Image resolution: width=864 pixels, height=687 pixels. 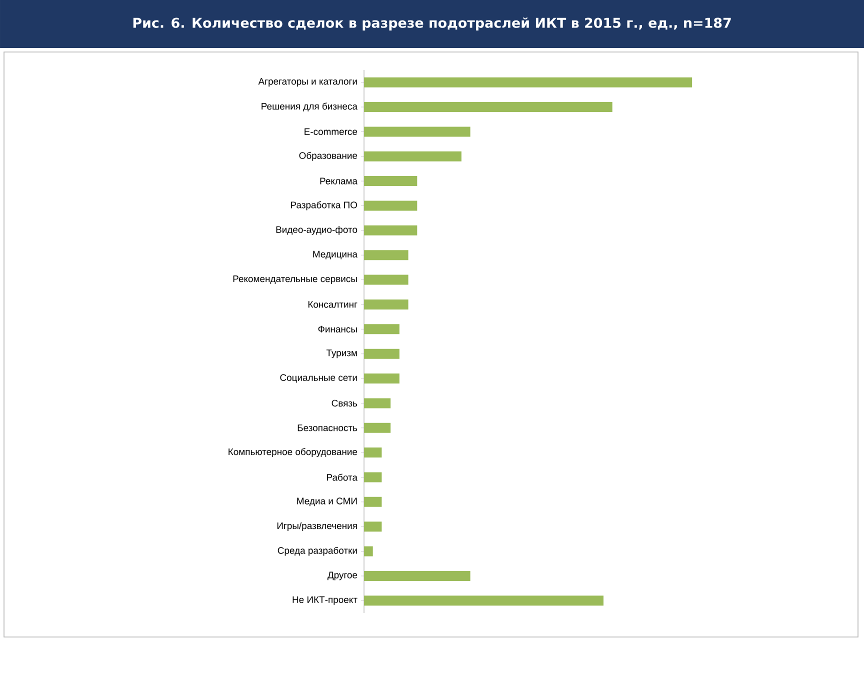 What do you see at coordinates (341, 354) in the screenshot?
I see `y-tick-label: Туризм` at bounding box center [341, 354].